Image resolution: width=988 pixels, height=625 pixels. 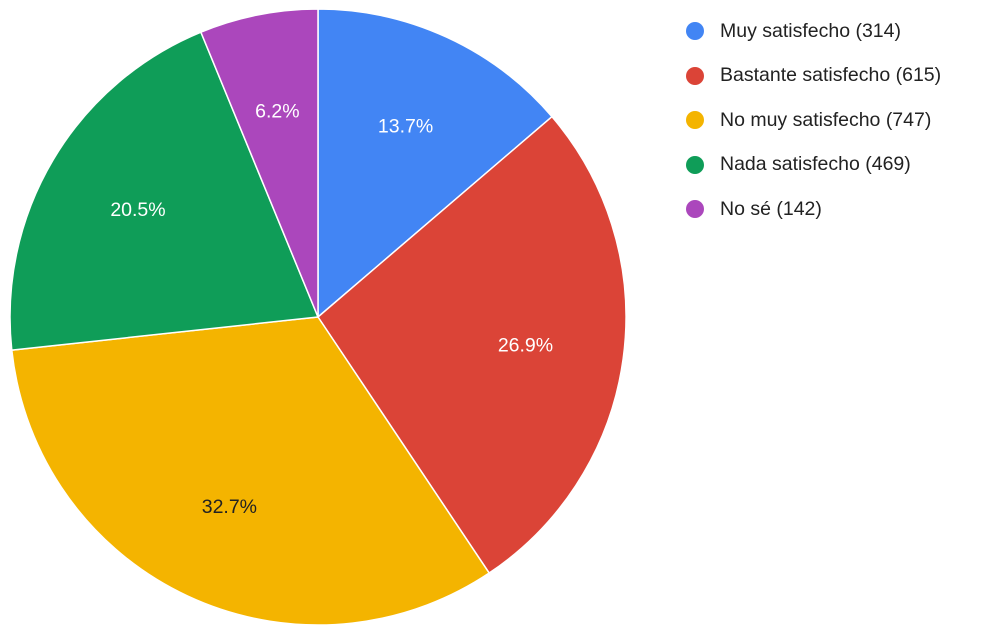 What do you see at coordinates (525, 346) in the screenshot?
I see `pie-slice-label-1: 26.9%` at bounding box center [525, 346].